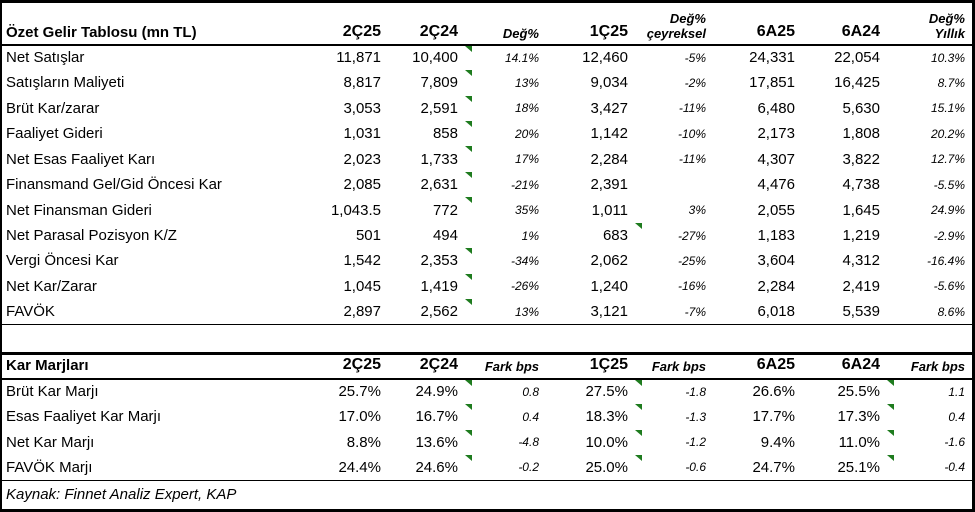 The image size is (975, 512). Describe the element at coordinates (439, 108) in the screenshot. I see `value-cell: 2,591` at that location.